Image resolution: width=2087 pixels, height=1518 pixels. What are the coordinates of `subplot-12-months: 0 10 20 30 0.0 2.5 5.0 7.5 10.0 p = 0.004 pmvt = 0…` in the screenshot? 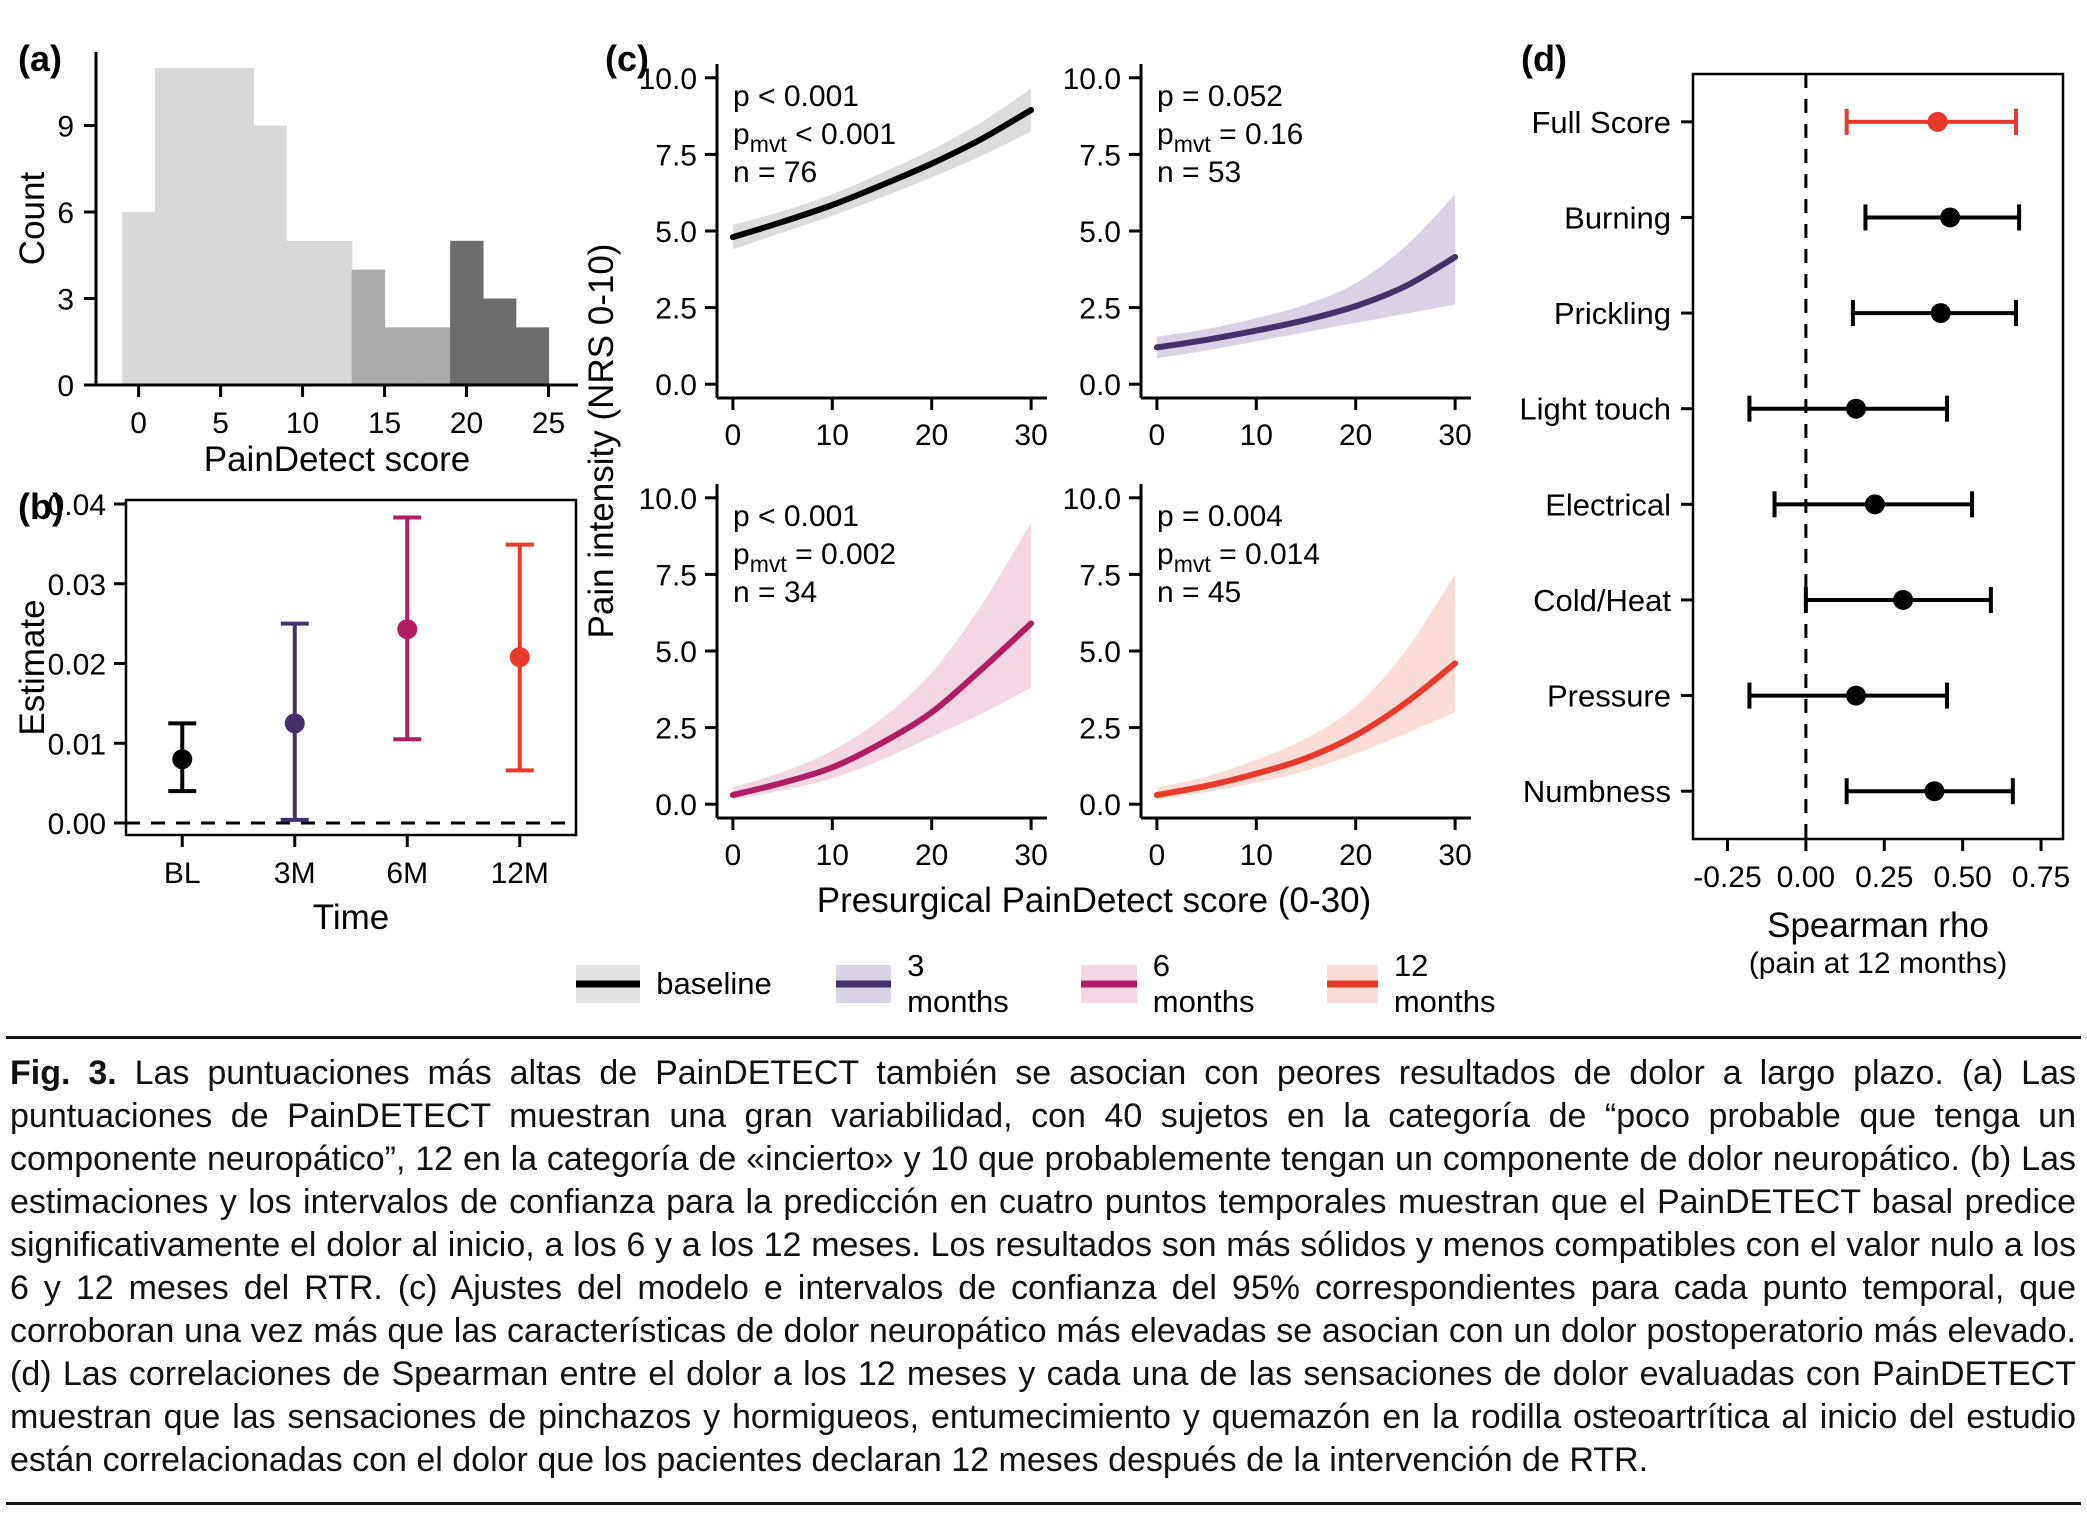 It's located at (1267, 677).